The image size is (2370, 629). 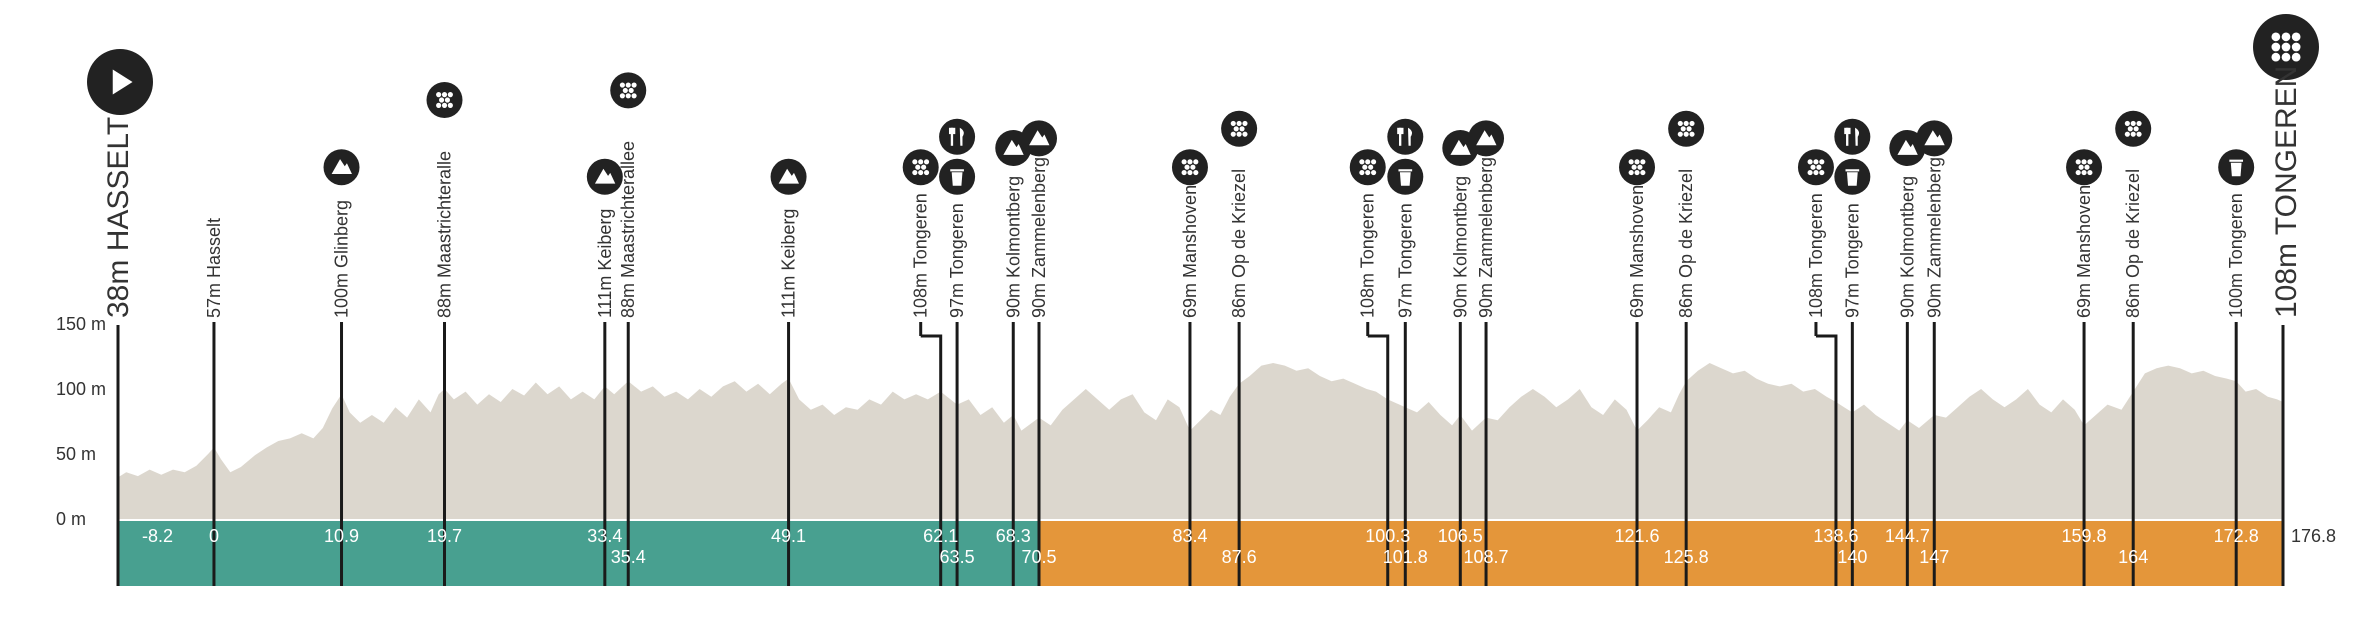 I want to click on marker-label: 108m Tongeren, so click(x=921, y=255).